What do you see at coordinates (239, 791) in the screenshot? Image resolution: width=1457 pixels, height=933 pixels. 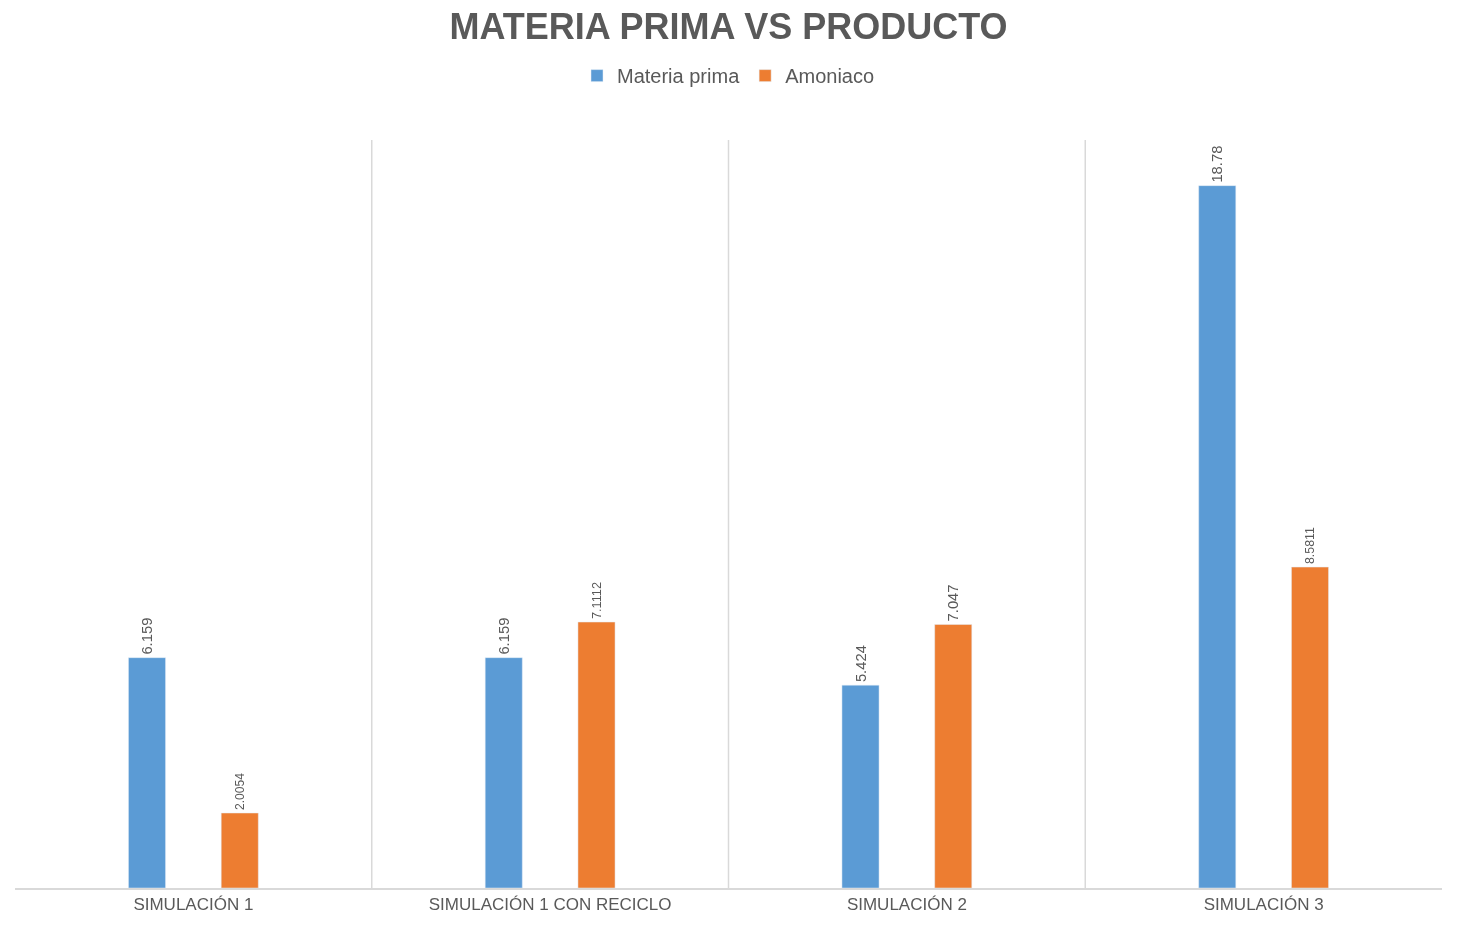 I see `data-label: 2.0054` at bounding box center [239, 791].